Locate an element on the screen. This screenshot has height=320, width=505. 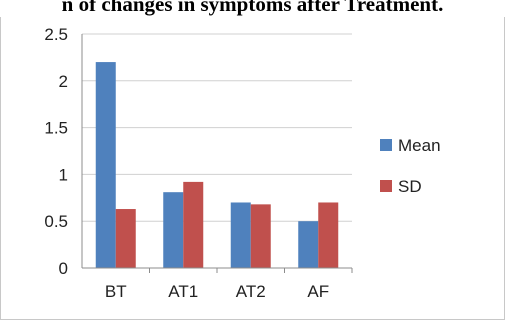
y-axis-ticks: 0 0.5 1 1.5 2 2.5 is located at coordinates (56, 151).